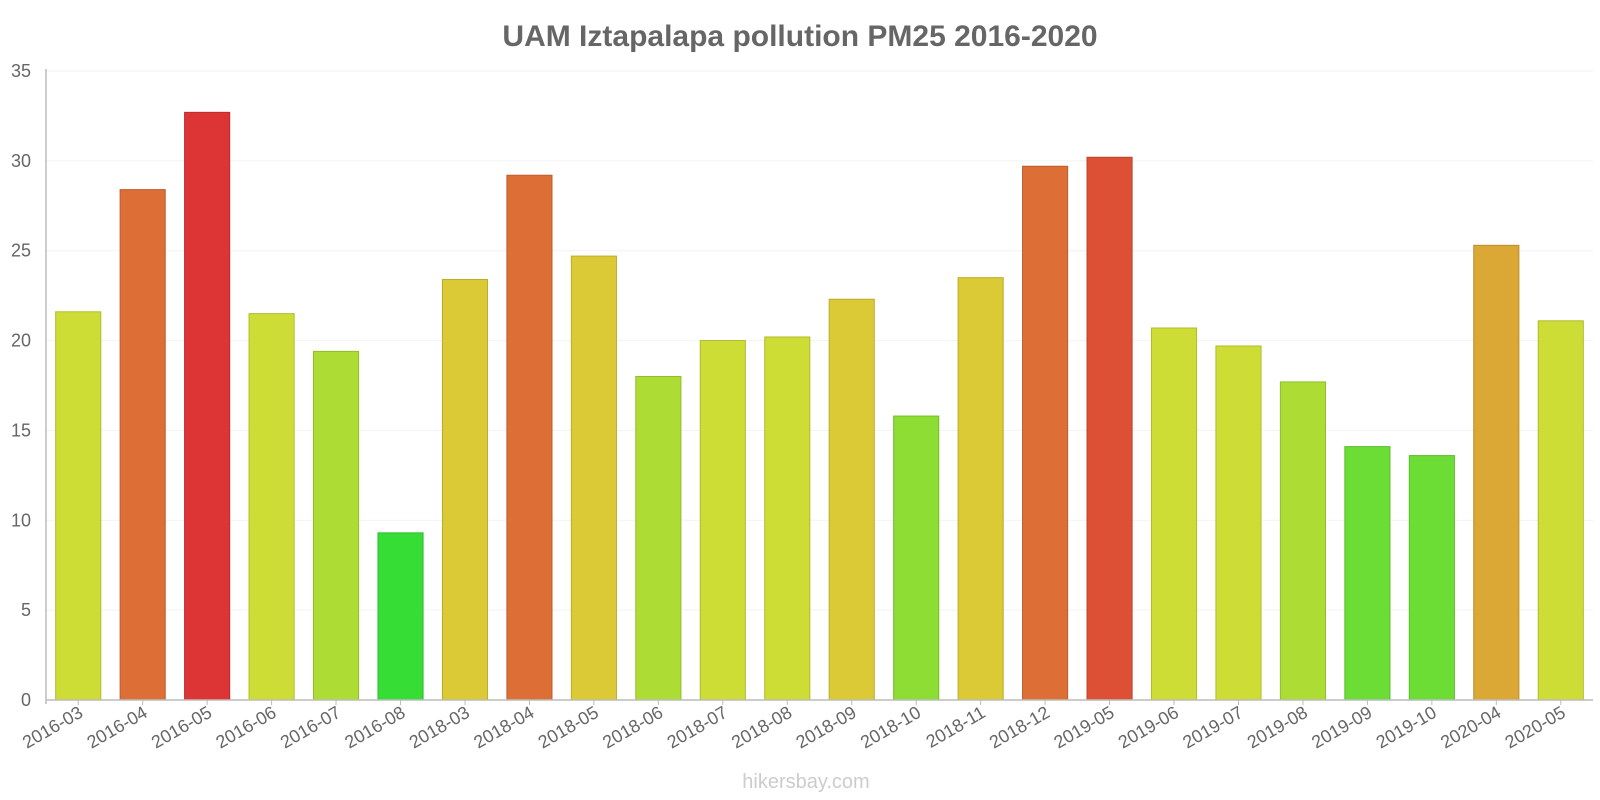 The height and width of the screenshot is (800, 1600). What do you see at coordinates (21, 251) in the screenshot?
I see `y-tick-label: 25` at bounding box center [21, 251].